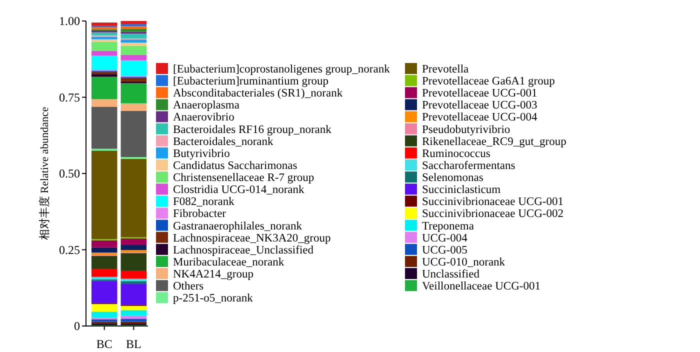 The height and width of the screenshot is (352, 700). What do you see at coordinates (204, 118) in the screenshot?
I see `legend-label: Anaerovibrio` at bounding box center [204, 118].